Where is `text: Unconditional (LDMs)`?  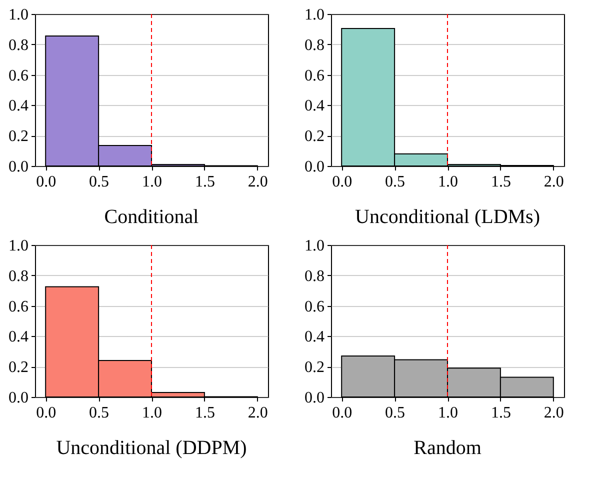
text: Unconditional (LDMs) is located at coordinates (447, 217).